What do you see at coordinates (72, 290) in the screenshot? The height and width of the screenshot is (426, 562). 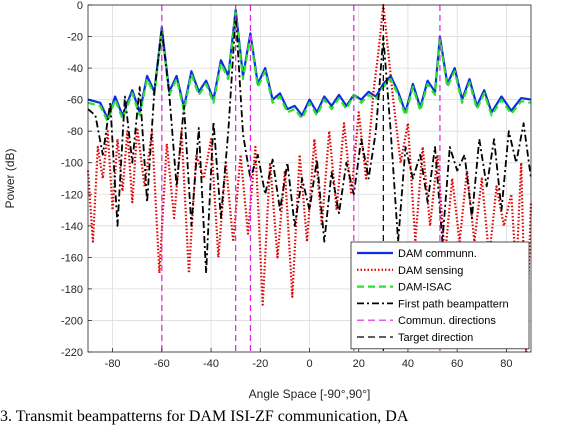 I see `y-tick-label: -180` at bounding box center [72, 290].